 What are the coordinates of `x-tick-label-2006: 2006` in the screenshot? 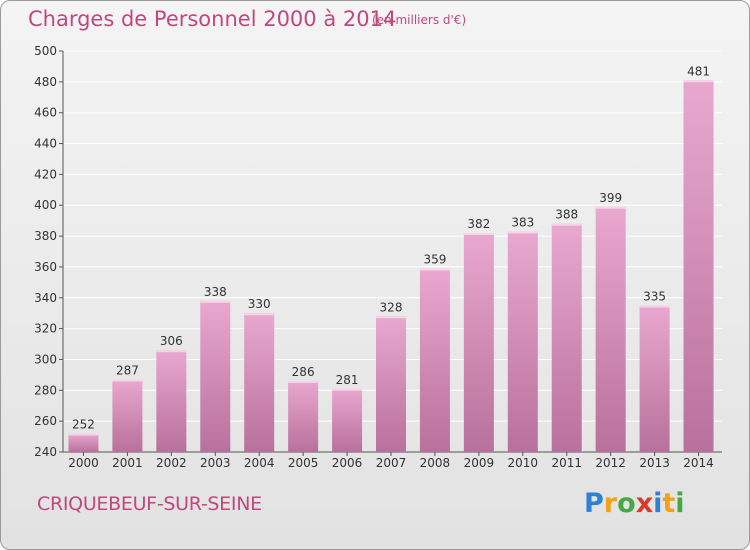 It's located at (347, 463).